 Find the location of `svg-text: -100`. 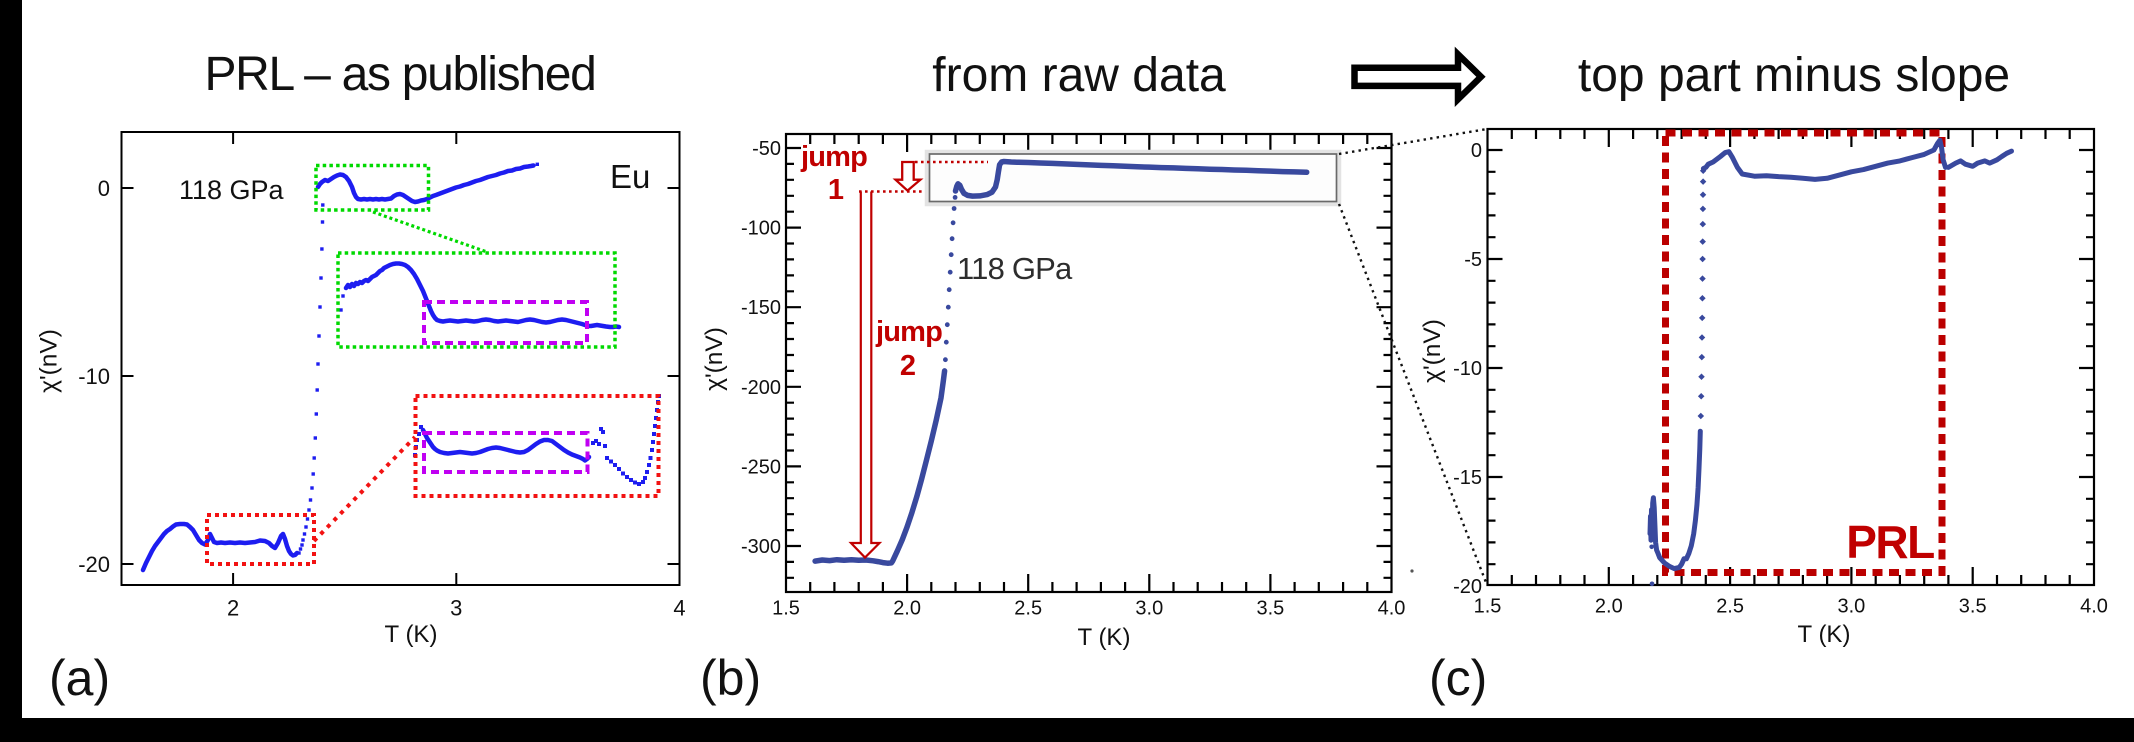

svg-text: -100 is located at coordinates (761, 229).